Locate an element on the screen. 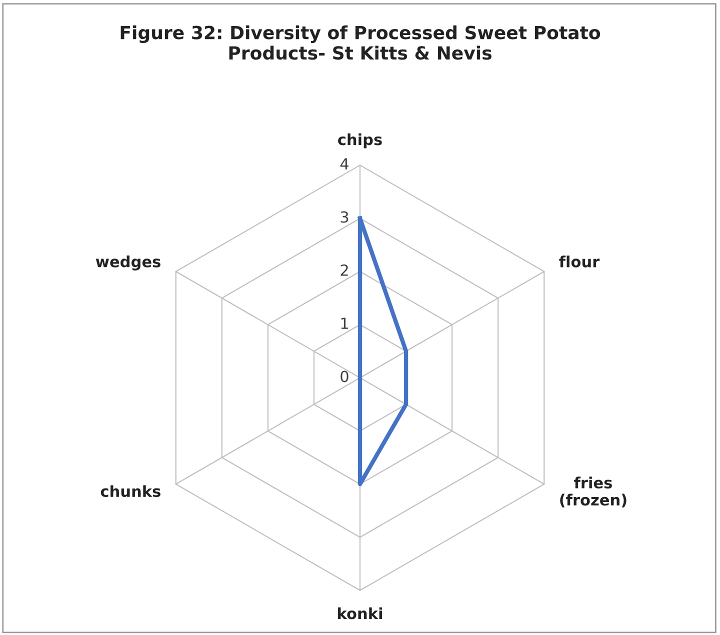 This screenshot has width=720, height=635. spoke-label: flour is located at coordinates (579, 262).